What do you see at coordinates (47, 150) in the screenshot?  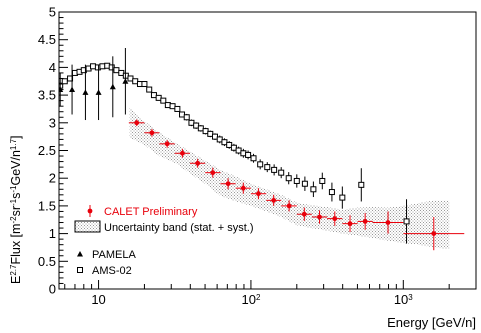 I see `y-tick-label: 2.5` at bounding box center [47, 150].